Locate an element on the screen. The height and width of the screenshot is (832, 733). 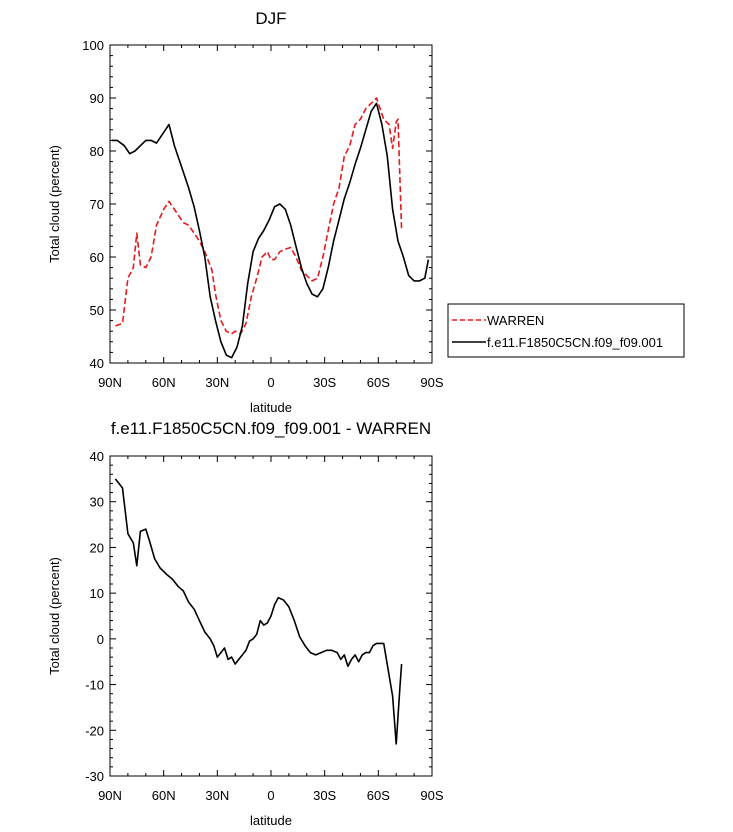
y-tick-label: -30 is located at coordinates (94, 776).